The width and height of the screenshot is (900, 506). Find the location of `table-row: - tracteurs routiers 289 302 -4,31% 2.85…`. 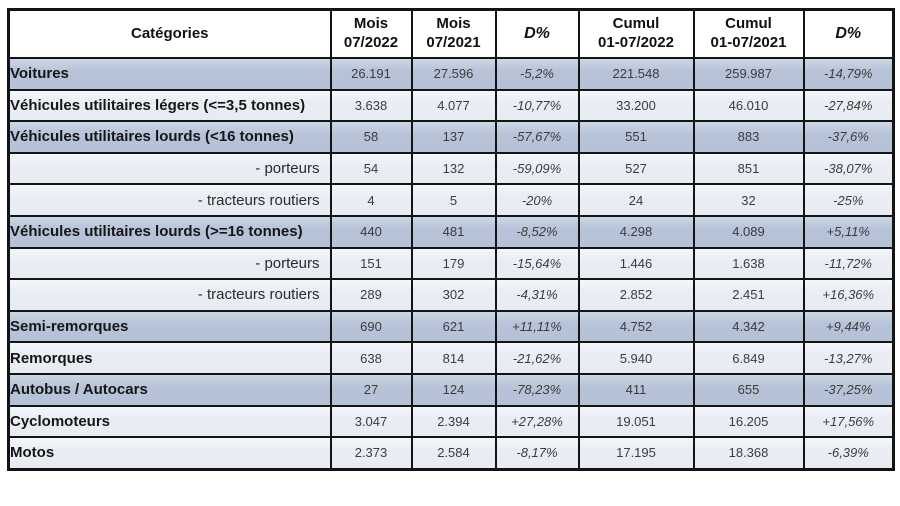

table-row: - tracteurs routiers 289 302 -4,31% 2.85… is located at coordinates (451, 295).